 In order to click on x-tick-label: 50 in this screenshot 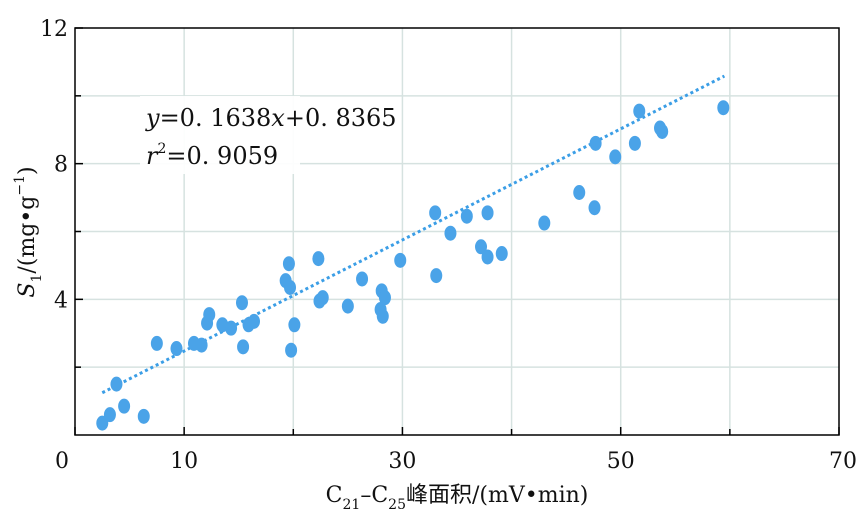, I will do `click(621, 461)`.